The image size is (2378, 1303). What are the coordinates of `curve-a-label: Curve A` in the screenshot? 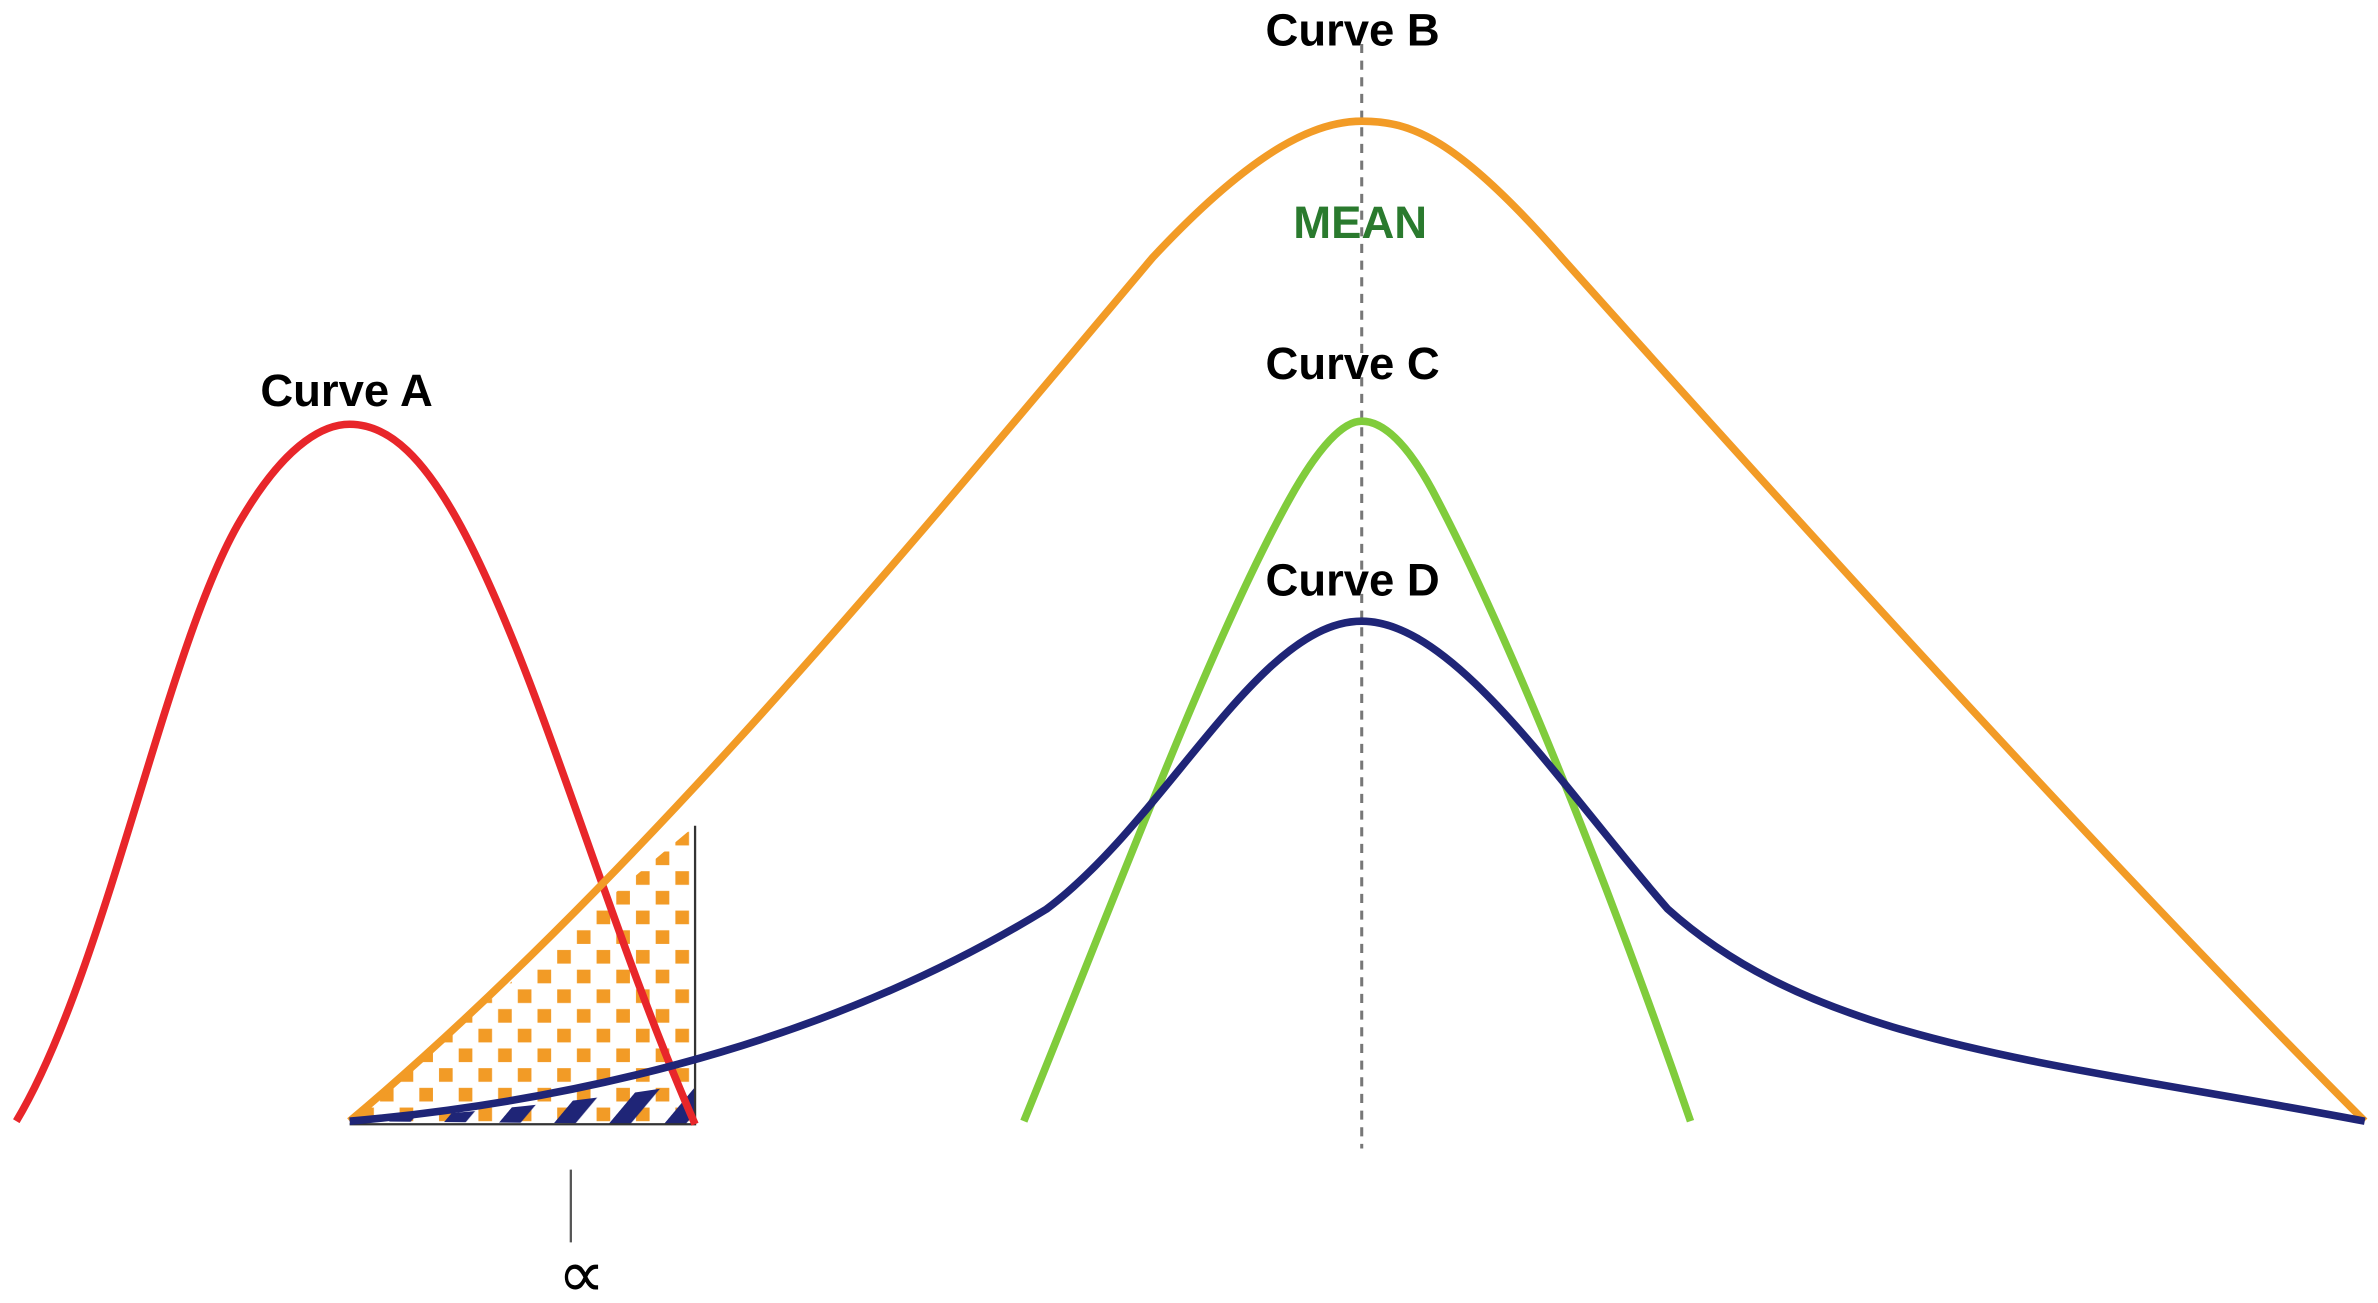 It's located at (346, 390).